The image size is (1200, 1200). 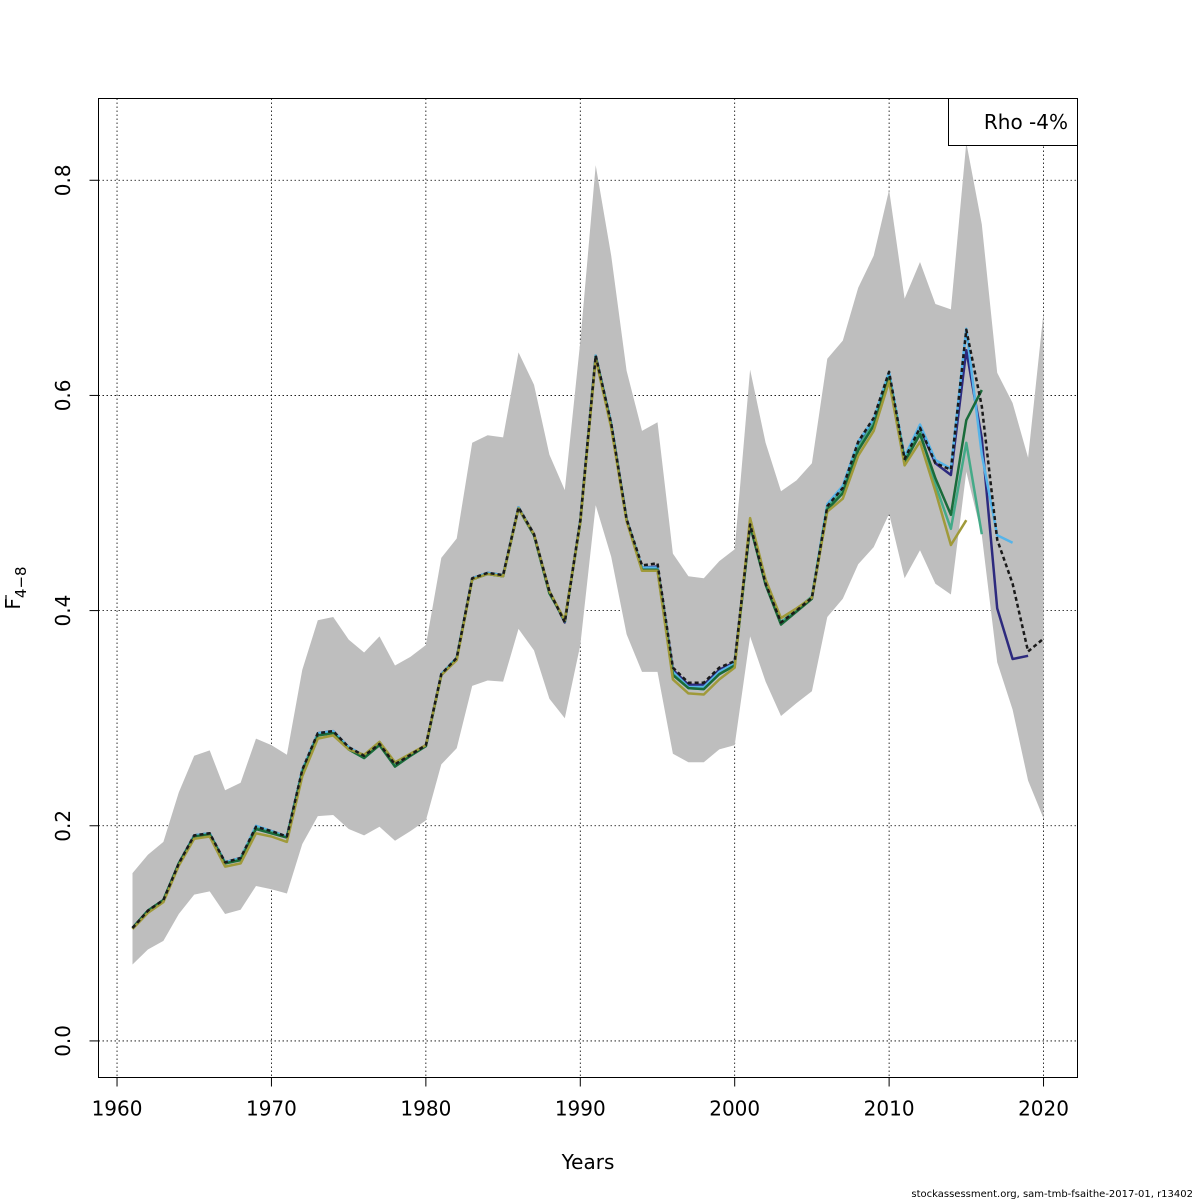 I want to click on legend-box, so click(x=1013, y=122).